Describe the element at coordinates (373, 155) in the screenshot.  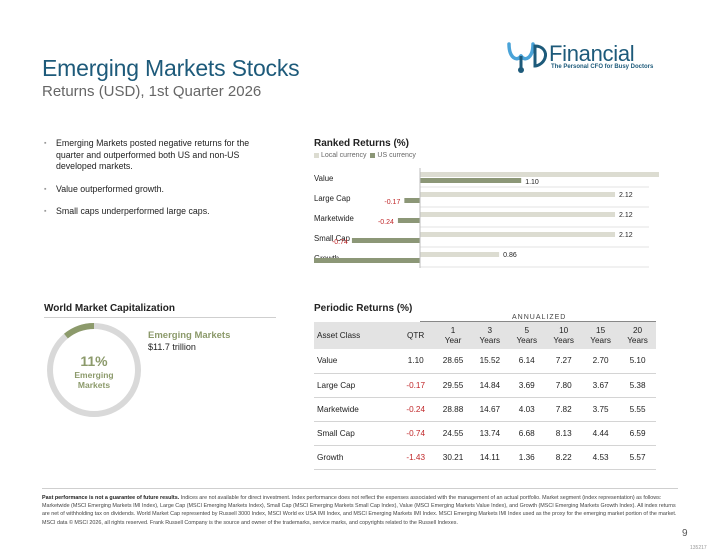
I see `legend-swatch-us` at that location.